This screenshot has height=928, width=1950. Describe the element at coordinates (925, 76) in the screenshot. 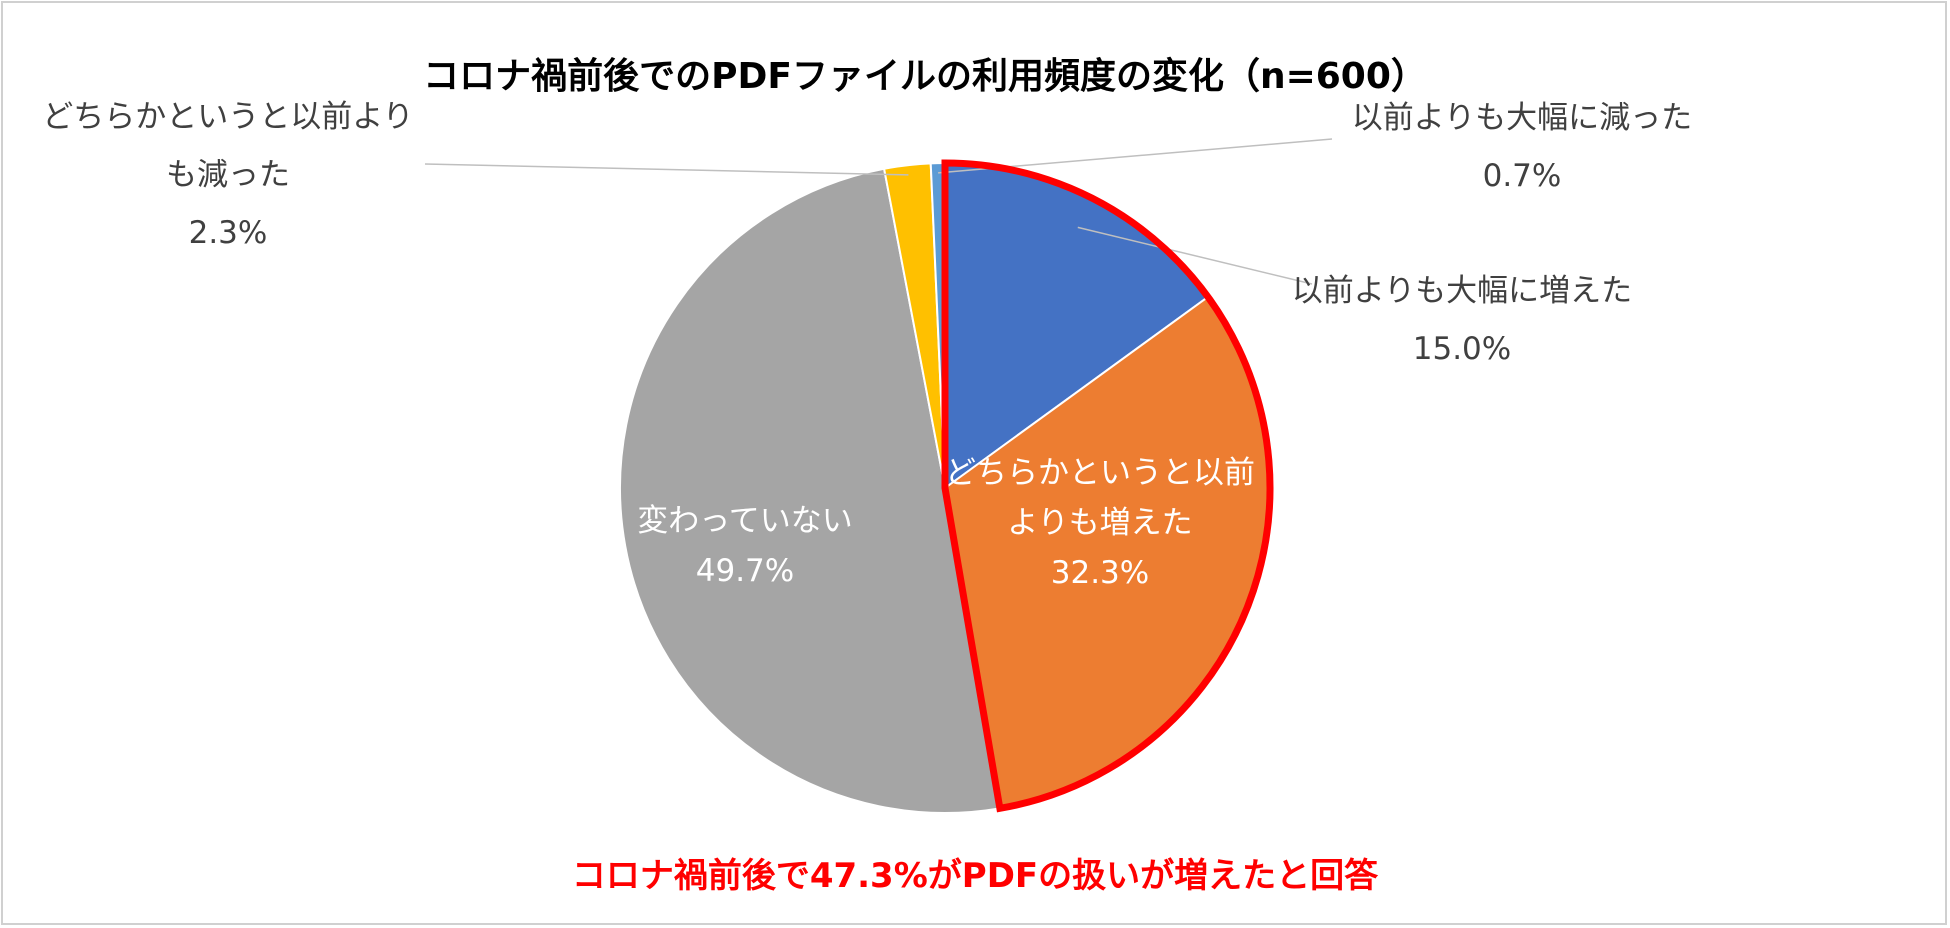

I see `chart-title: コロナ禍前後でのPDFファイルの利用頻度の変化（n=600）` at that location.